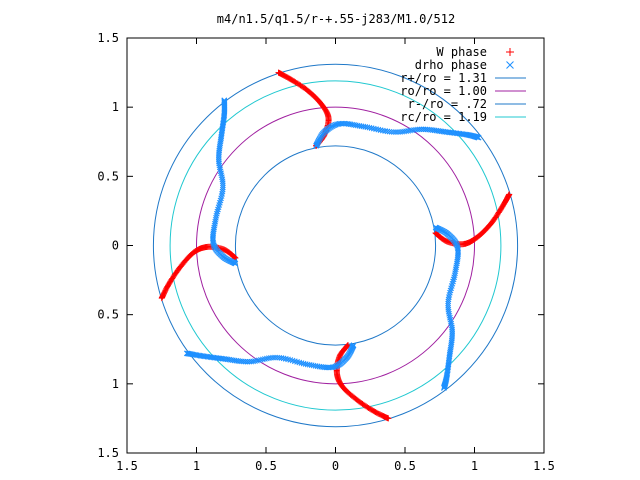 The height and width of the screenshot is (480, 640). I want to click on x-tick-label: 0, so click(335, 466).